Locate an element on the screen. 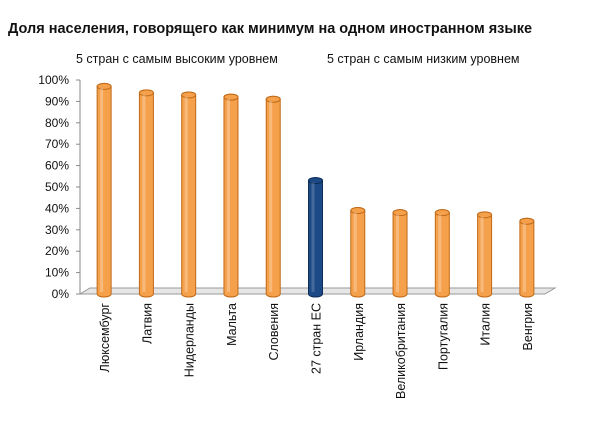 The width and height of the screenshot is (600, 444). y-tick-label: 30% is located at coordinates (57, 230).